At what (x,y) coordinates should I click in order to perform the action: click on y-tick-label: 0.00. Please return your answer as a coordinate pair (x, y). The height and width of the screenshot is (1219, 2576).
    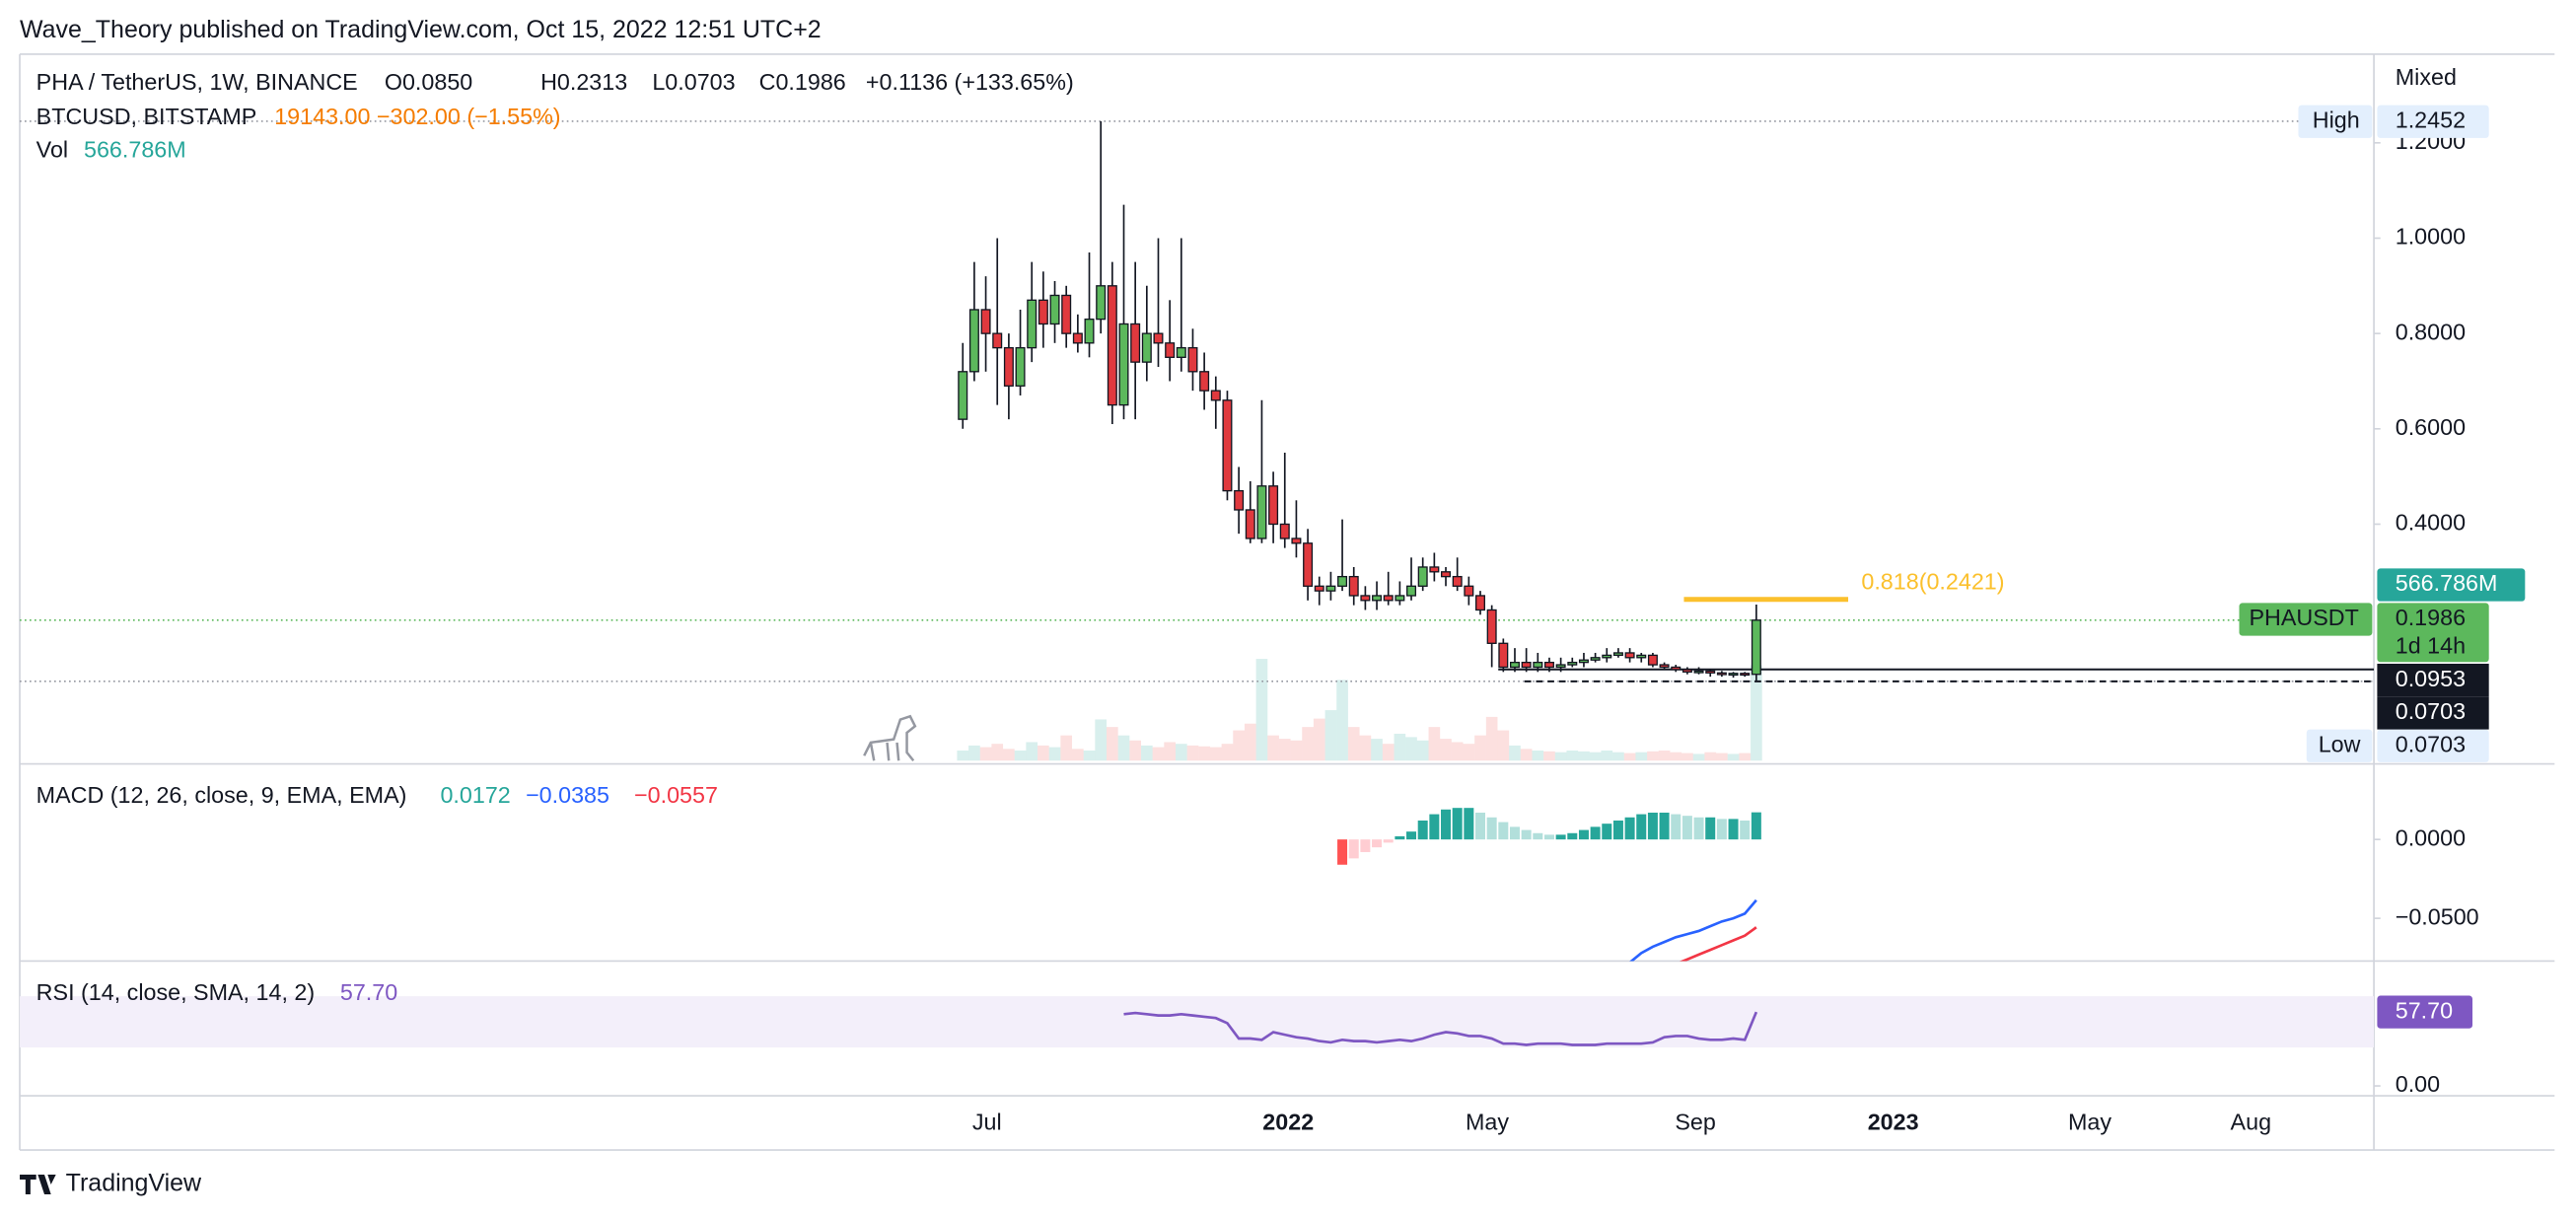
    Looking at the image, I should click on (2418, 1084).